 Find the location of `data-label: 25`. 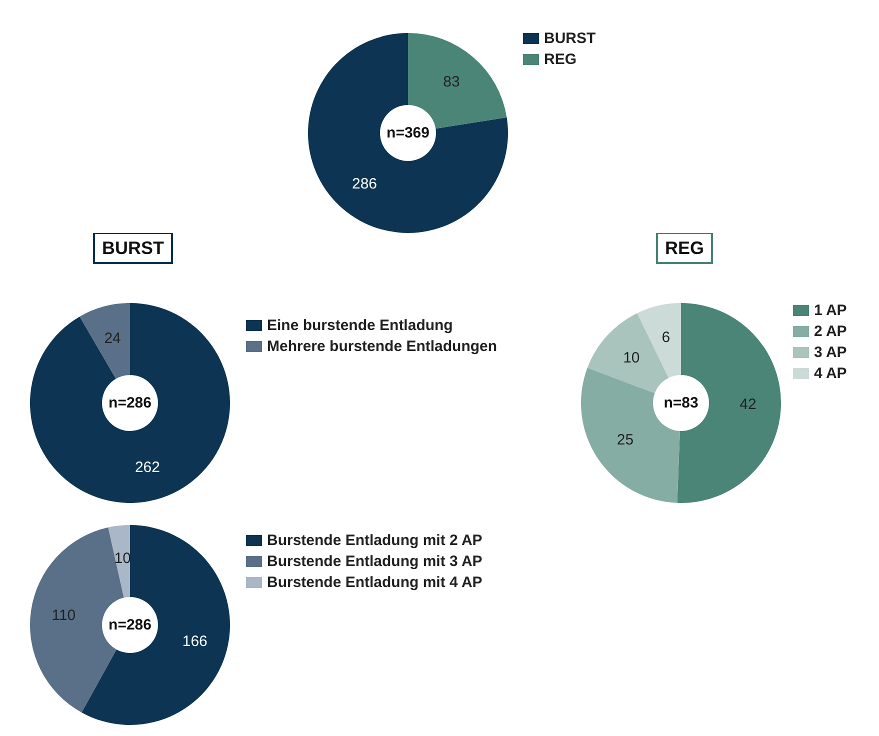

data-label: 25 is located at coordinates (625, 440).